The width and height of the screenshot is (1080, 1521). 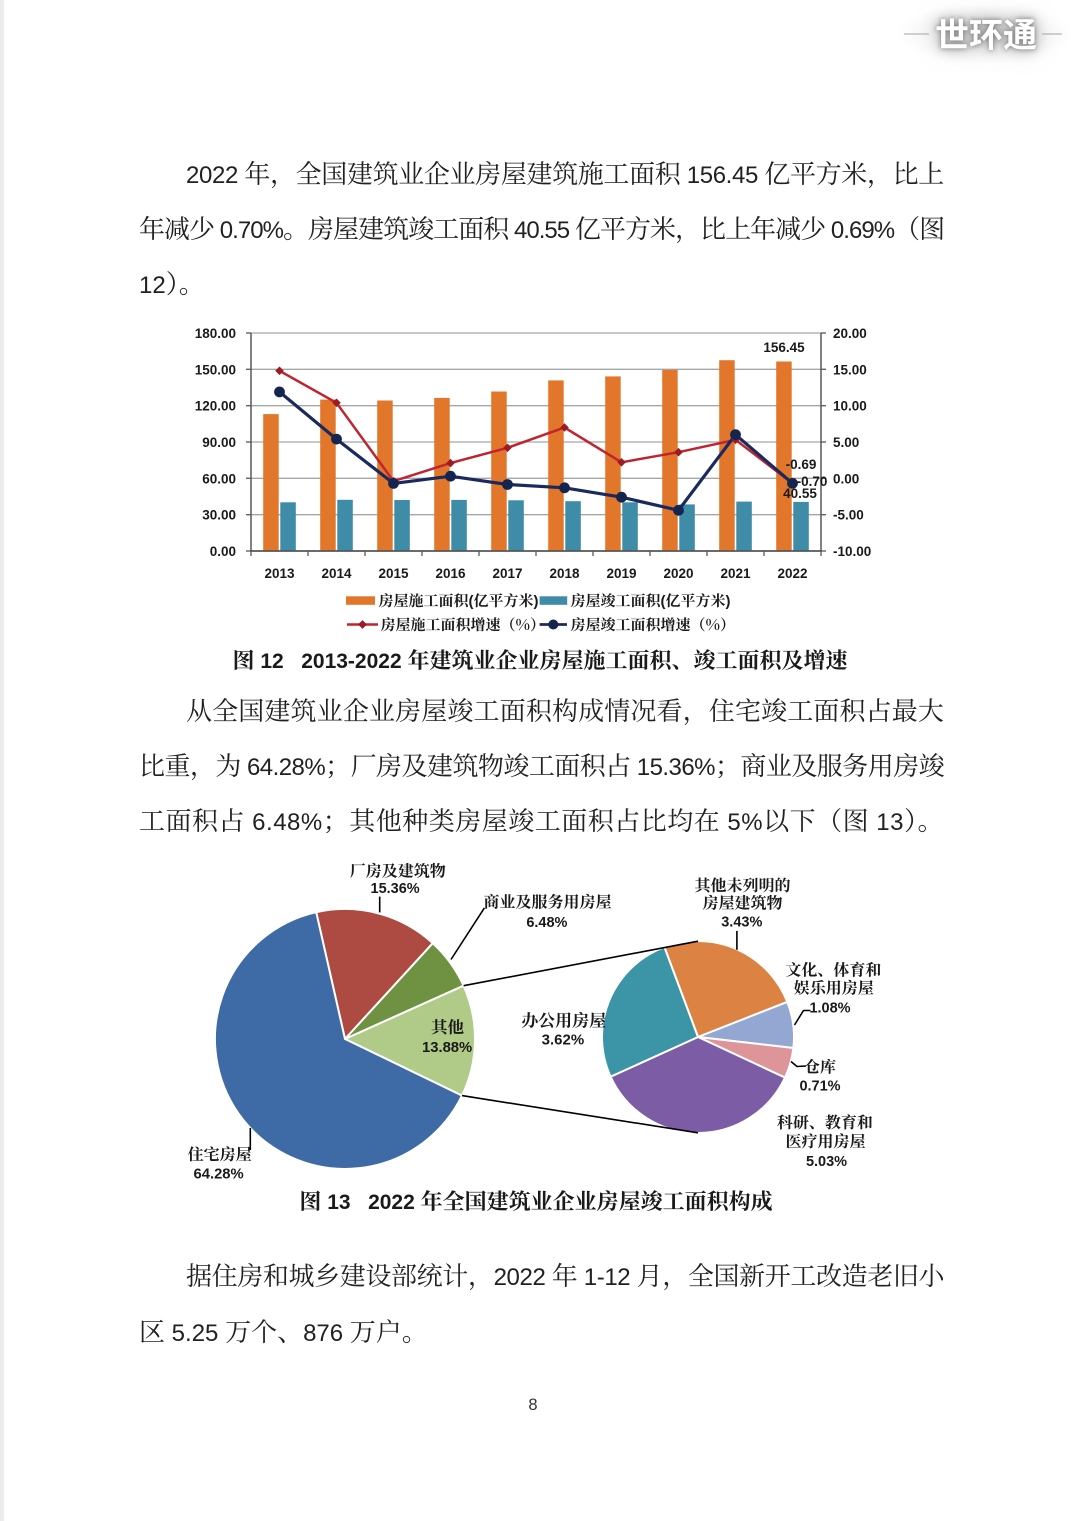 I want to click on svg-text: 150.00, so click(x=215, y=369).